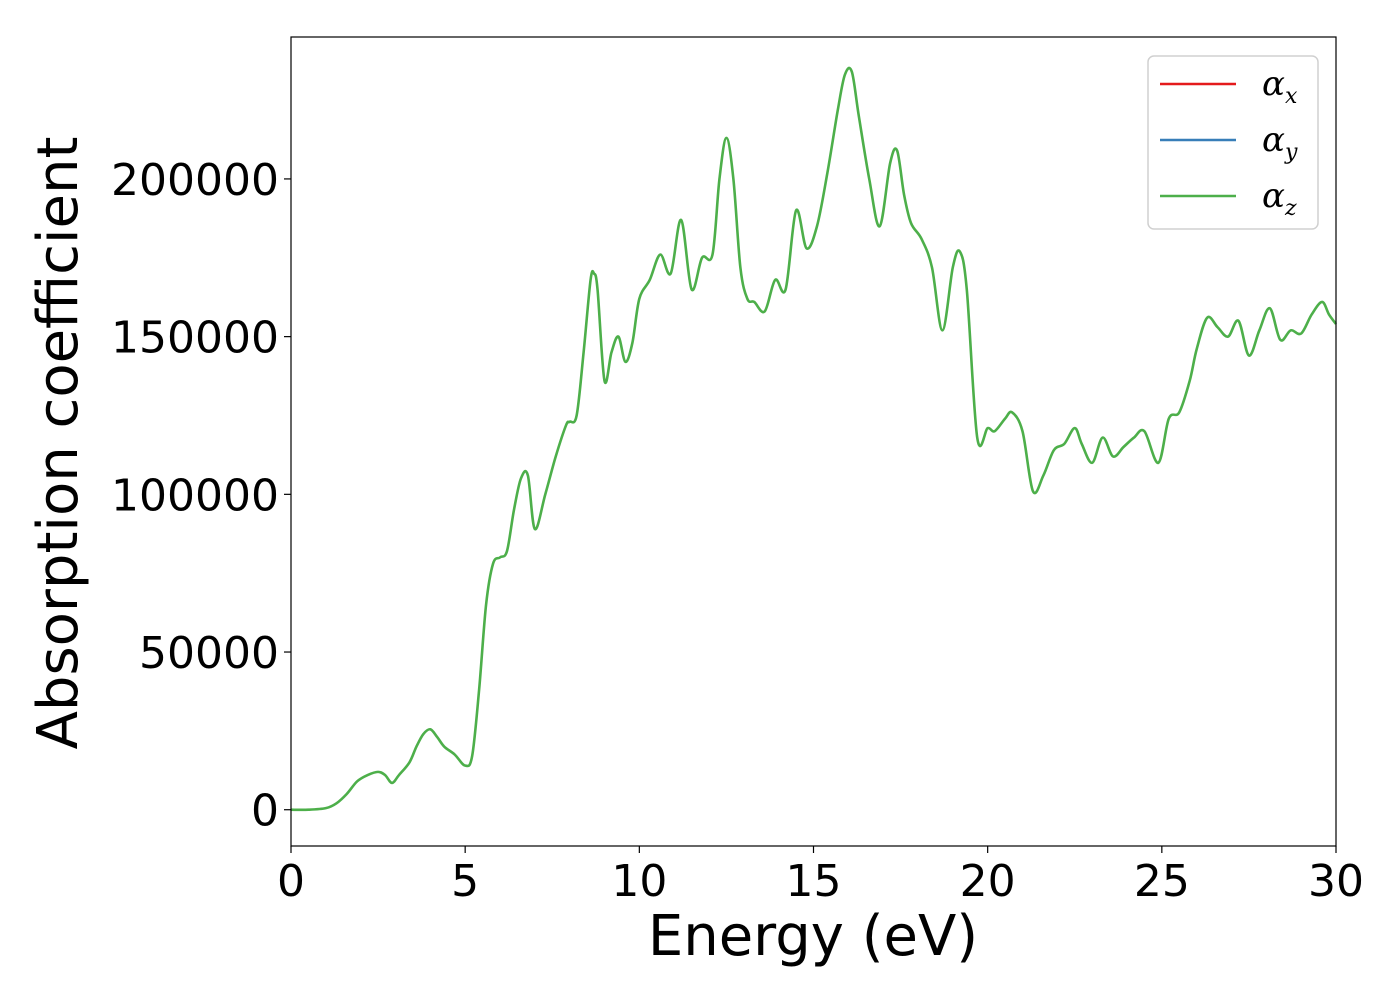  What do you see at coordinates (988, 881) in the screenshot?
I see `x-tick-label: 20` at bounding box center [988, 881].